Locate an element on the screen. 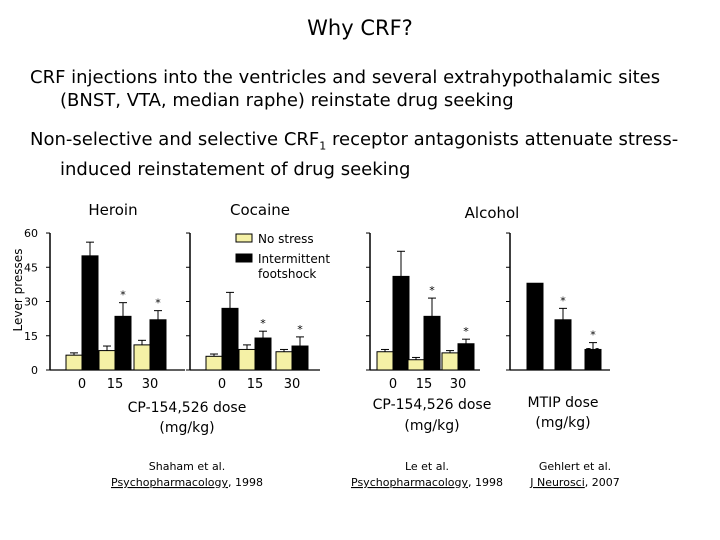 This screenshot has height=540, width=720. citation-journal-0: Psychopharmacology is located at coordinates (169, 482).